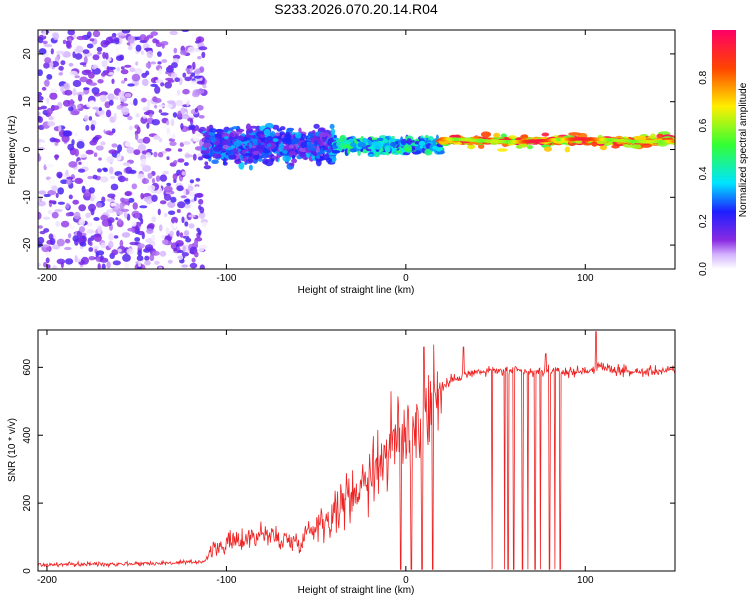 This screenshot has height=600, width=750. I want to click on snr-x-tick-label: -100, so click(226, 580).